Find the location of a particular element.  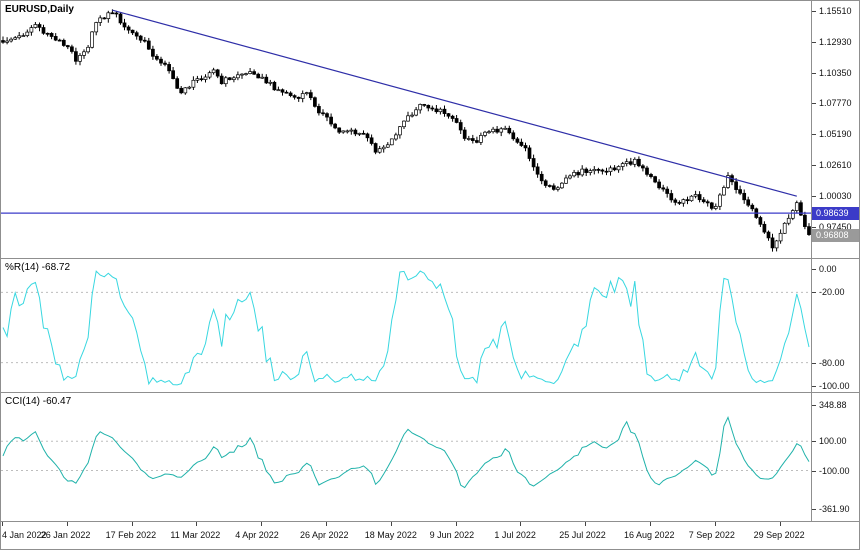

time-axis-label: 11 Mar 2022 is located at coordinates (195, 535).